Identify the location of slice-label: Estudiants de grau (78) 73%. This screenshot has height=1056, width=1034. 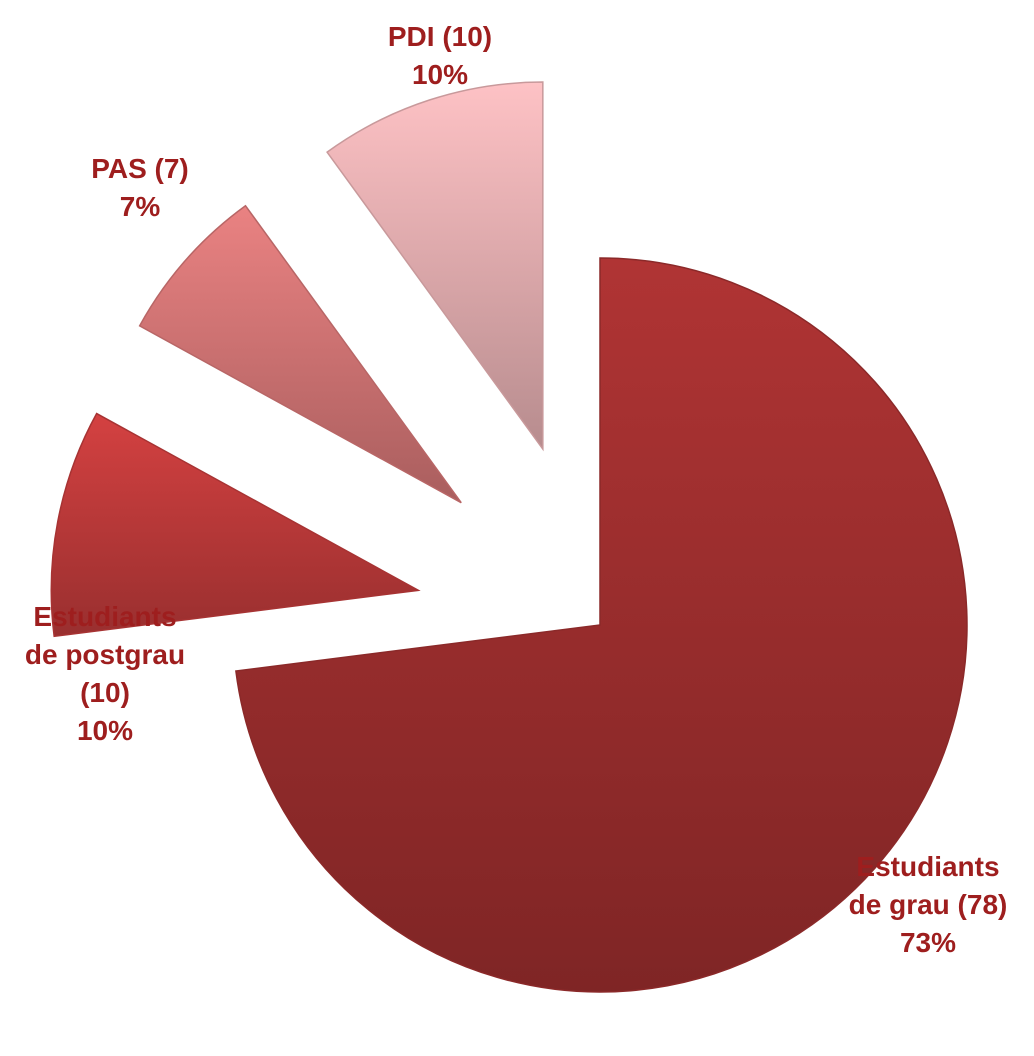
(928, 905).